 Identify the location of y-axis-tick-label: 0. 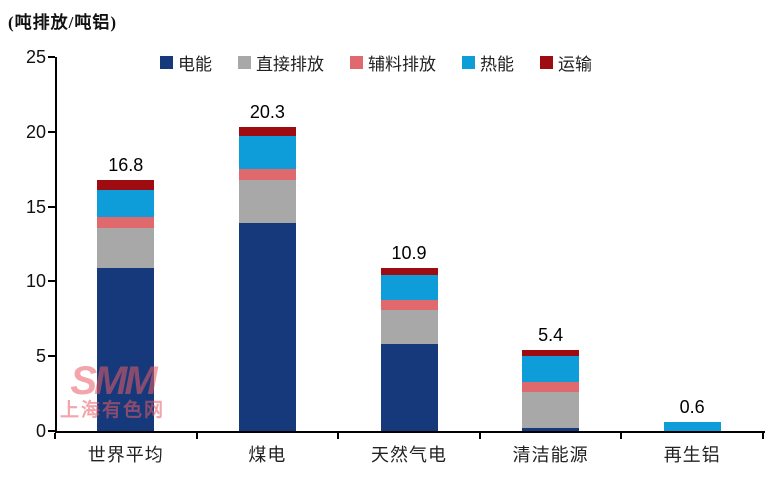
(40, 431).